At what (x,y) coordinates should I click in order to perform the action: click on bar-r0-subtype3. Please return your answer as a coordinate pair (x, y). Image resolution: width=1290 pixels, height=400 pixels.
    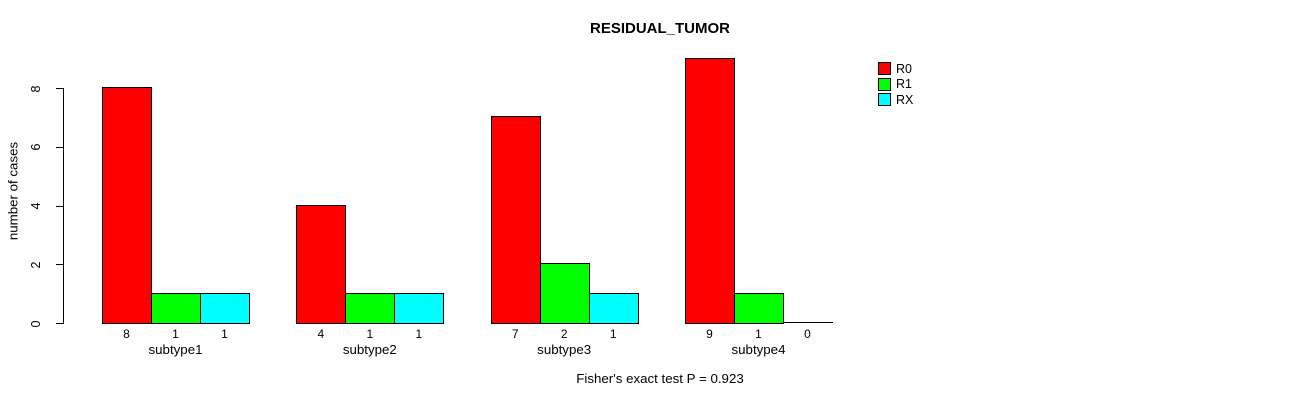
    Looking at the image, I should click on (515, 220).